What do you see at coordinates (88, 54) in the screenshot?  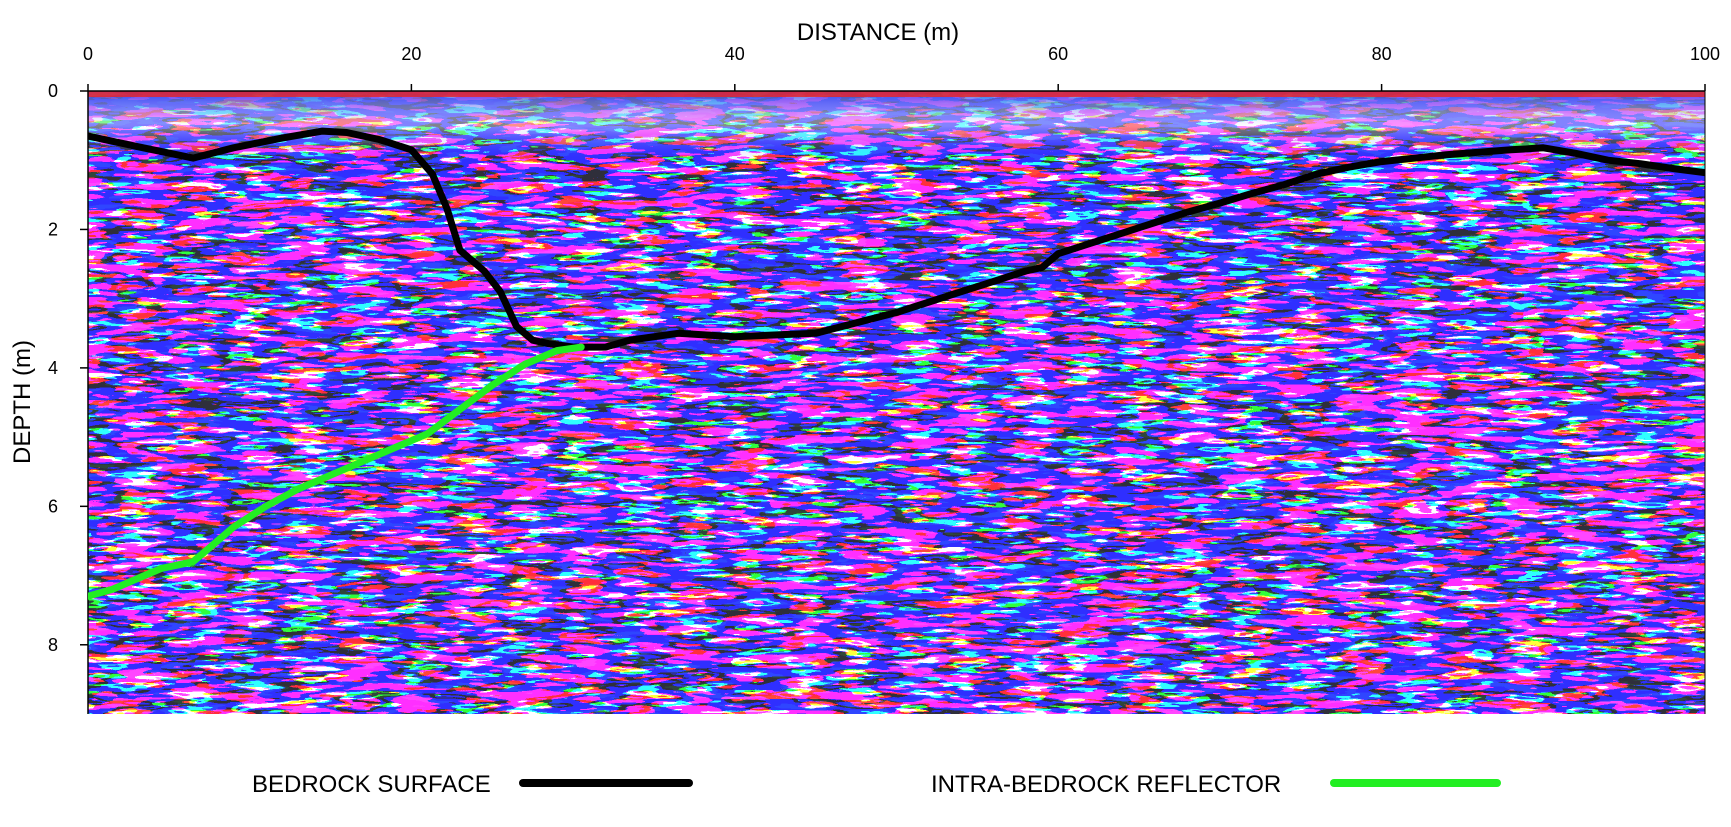 I see `x-tick-label: 0` at bounding box center [88, 54].